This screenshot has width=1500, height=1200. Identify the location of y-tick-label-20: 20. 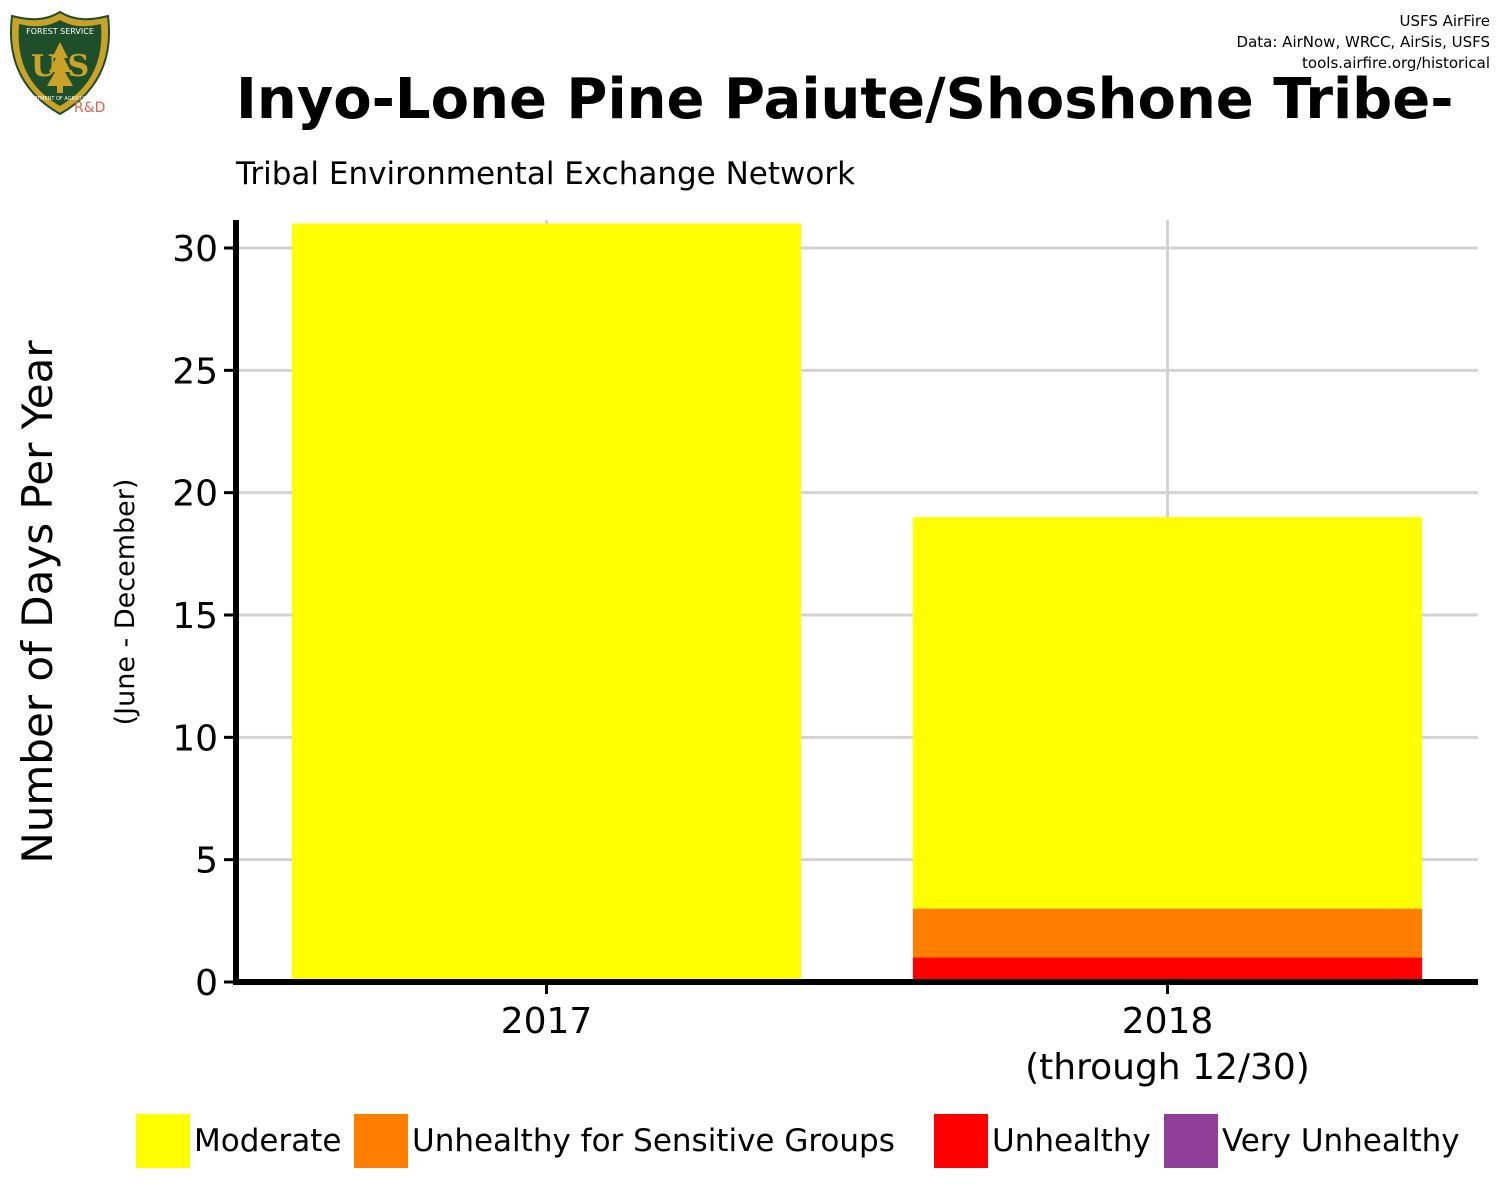
(195, 494).